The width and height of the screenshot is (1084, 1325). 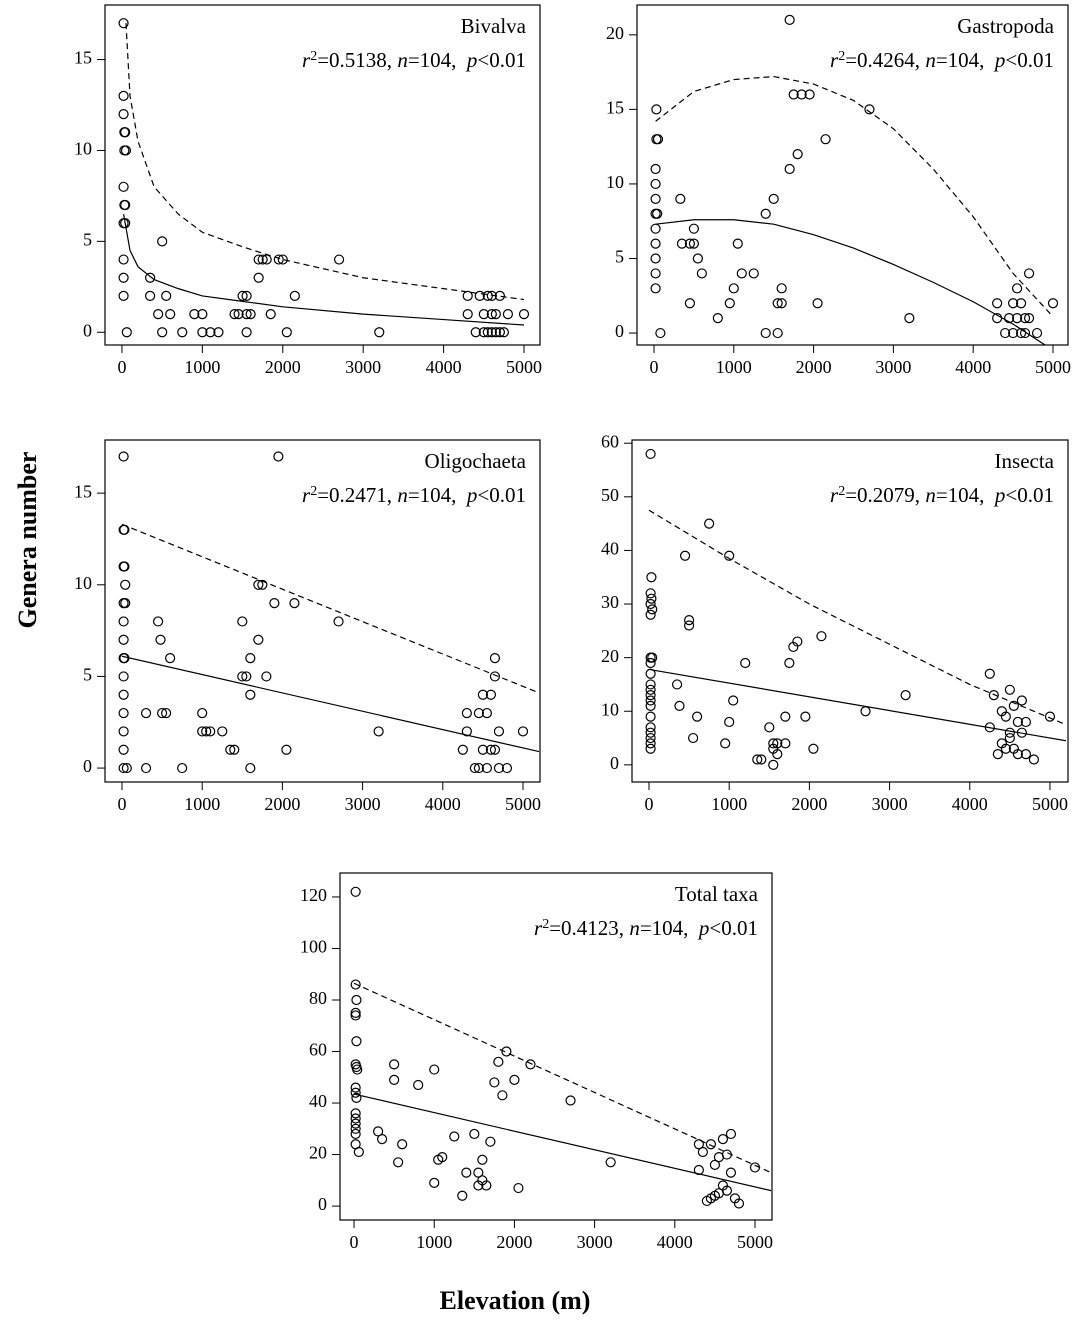 I want to click on y-tick-label: 30, so click(x=610, y=602).